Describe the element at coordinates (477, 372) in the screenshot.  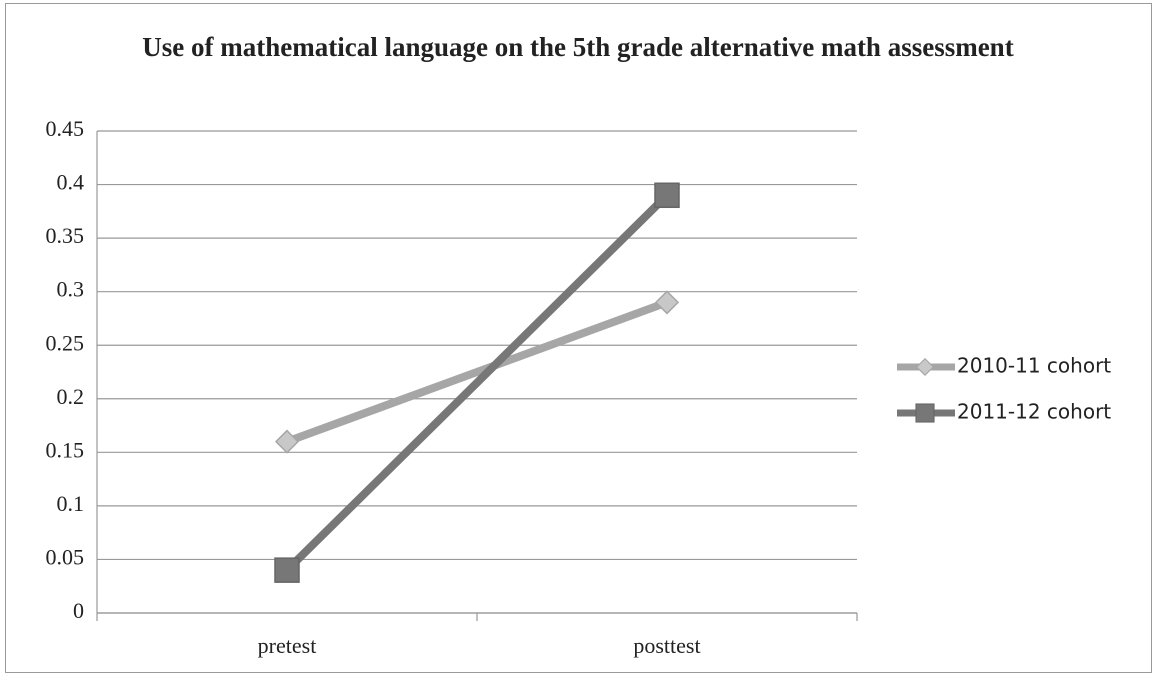
I see `series-line` at that location.